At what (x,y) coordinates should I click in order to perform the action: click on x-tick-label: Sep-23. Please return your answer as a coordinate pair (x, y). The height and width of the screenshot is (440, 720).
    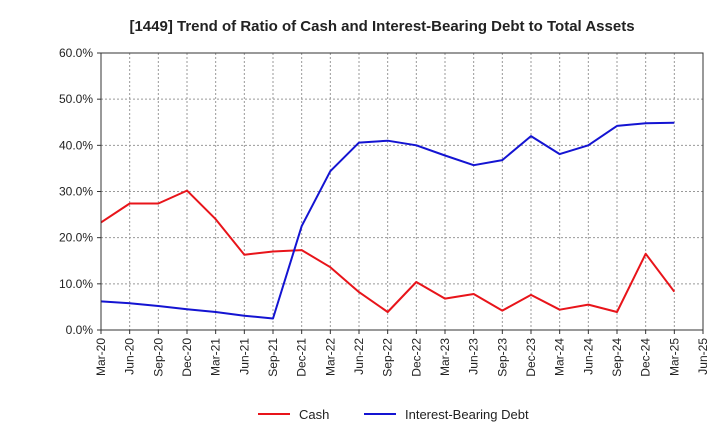
    Looking at the image, I should click on (502, 357).